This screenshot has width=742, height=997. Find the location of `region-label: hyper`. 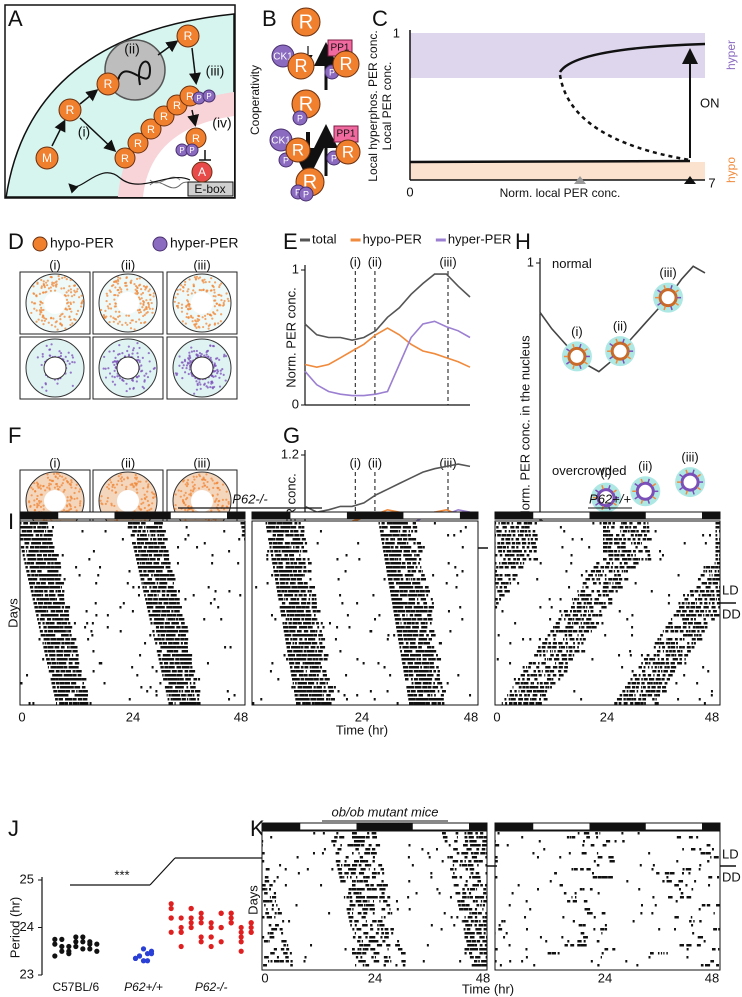

region-label: hyper is located at coordinates (731, 55).